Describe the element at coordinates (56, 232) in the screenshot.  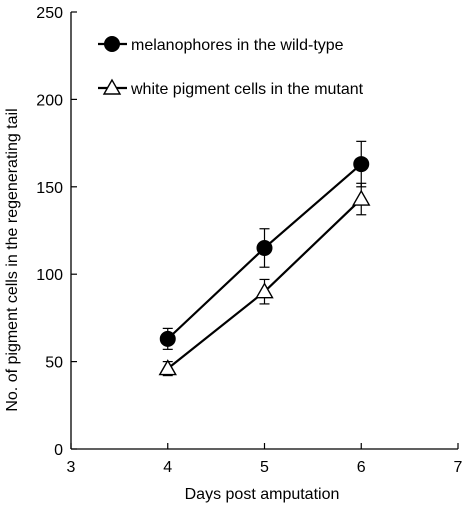
I see `y-axis-ticks: 0 50 100 150 200 250` at that location.